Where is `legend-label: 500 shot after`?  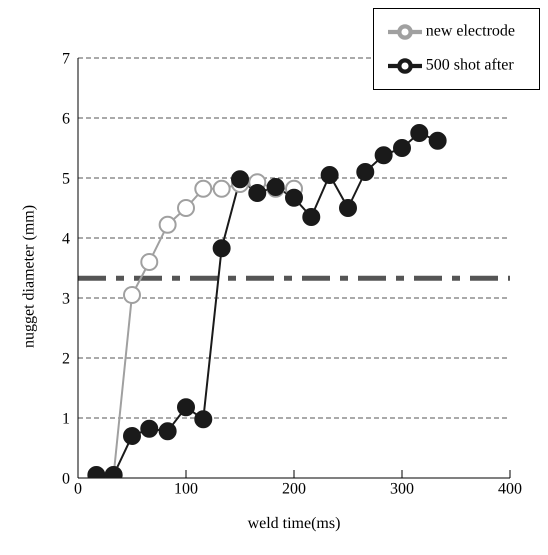
legend-label: 500 shot after is located at coordinates (470, 65).